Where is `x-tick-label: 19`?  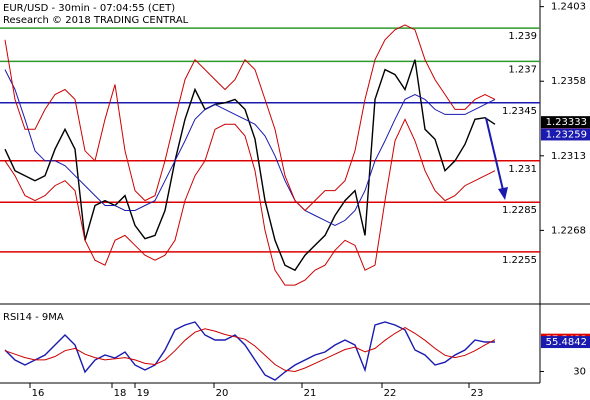 x-tick-label: 19 is located at coordinates (143, 393).